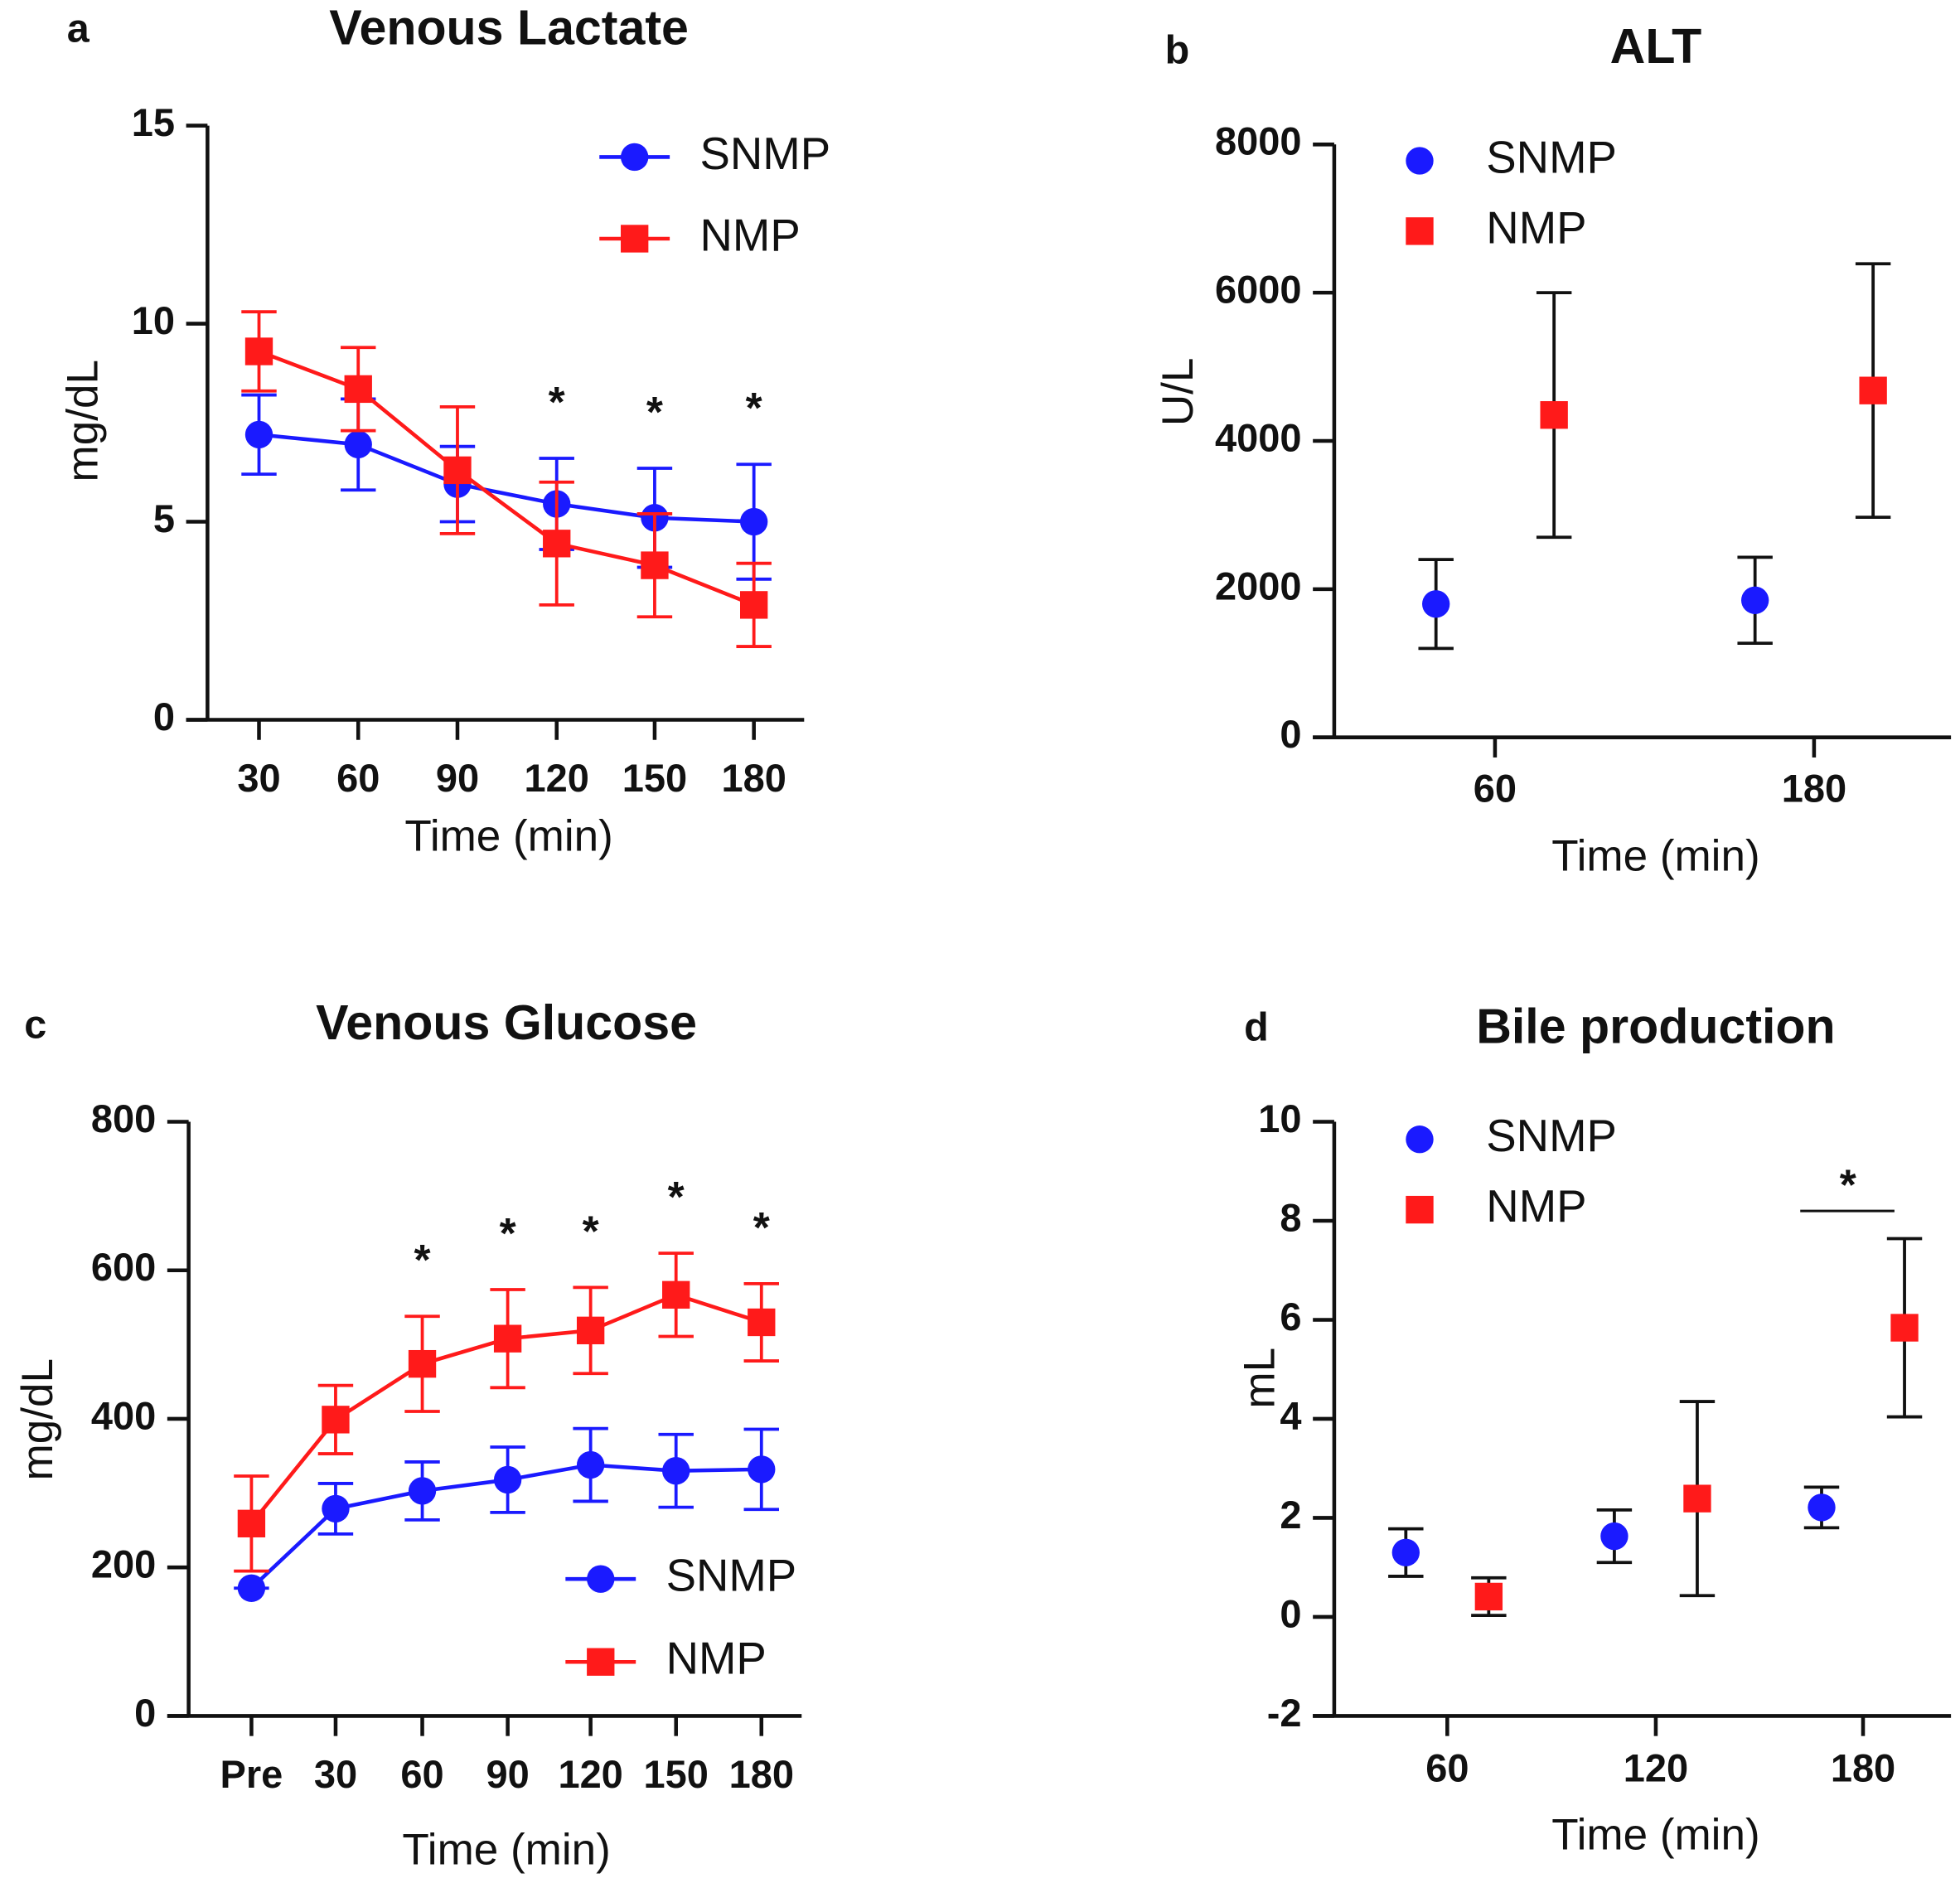 The width and height of the screenshot is (1960, 1883). What do you see at coordinates (1290, 1515) in the screenshot?
I see `y-tick-label: 2` at bounding box center [1290, 1515].